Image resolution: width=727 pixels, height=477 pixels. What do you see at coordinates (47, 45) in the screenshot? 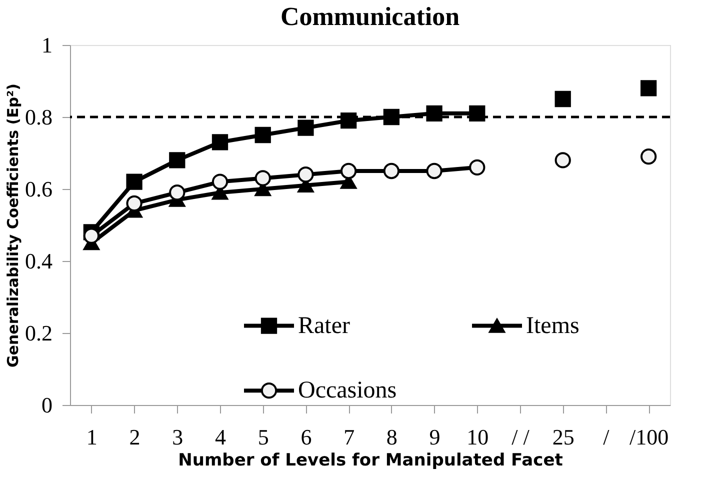
I see `y-tick-label: 1` at bounding box center [47, 45].